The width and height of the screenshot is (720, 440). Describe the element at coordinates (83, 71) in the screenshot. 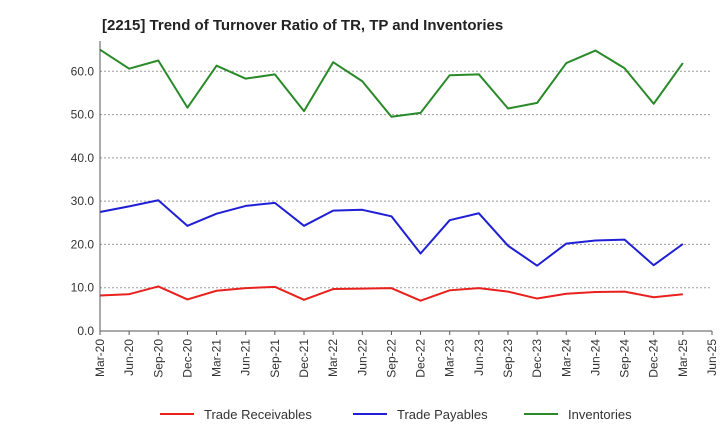

I see `y-tick-label-6: 60.0` at that location.